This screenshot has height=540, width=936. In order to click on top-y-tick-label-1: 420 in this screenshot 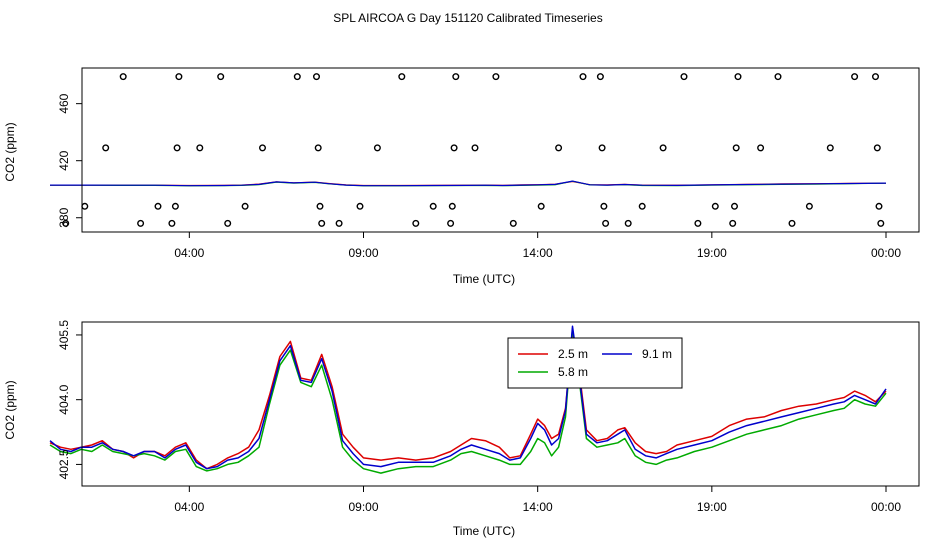, I will do `click(64, 160)`.